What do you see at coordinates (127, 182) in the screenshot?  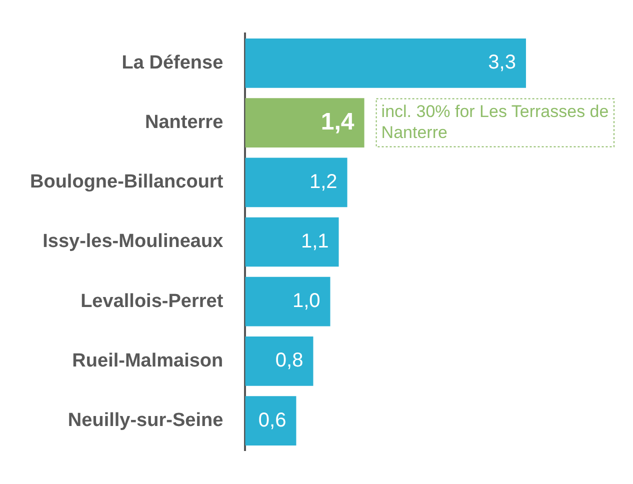 I see `y-tick-label: Boulogne-Billancourt` at bounding box center [127, 182].